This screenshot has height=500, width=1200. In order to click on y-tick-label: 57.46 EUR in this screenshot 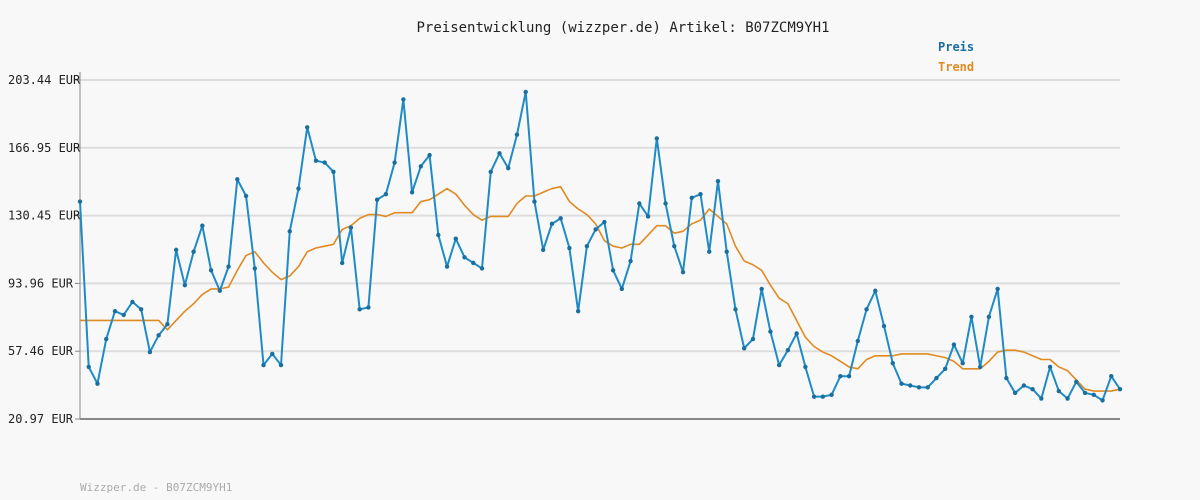, I will do `click(41, 351)`.